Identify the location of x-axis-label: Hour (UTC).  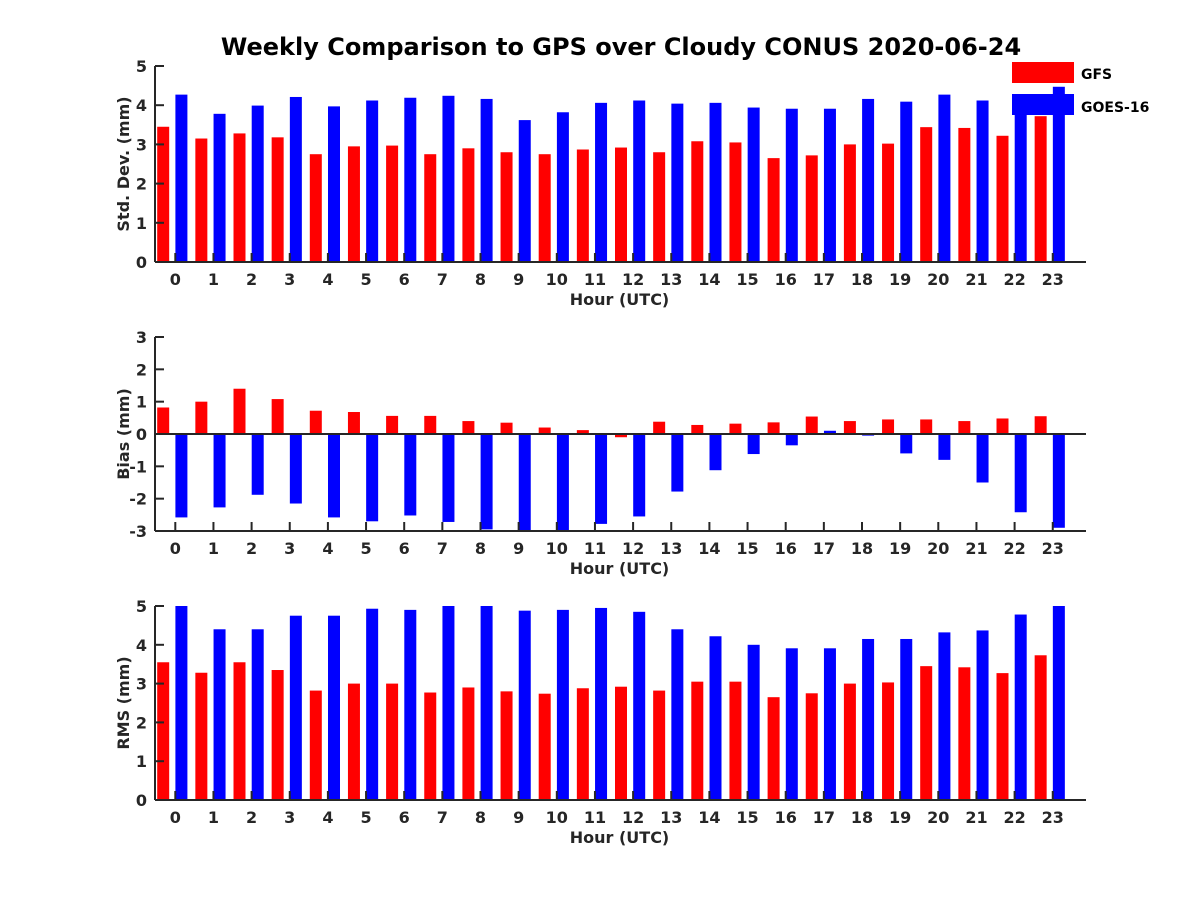
(620, 299).